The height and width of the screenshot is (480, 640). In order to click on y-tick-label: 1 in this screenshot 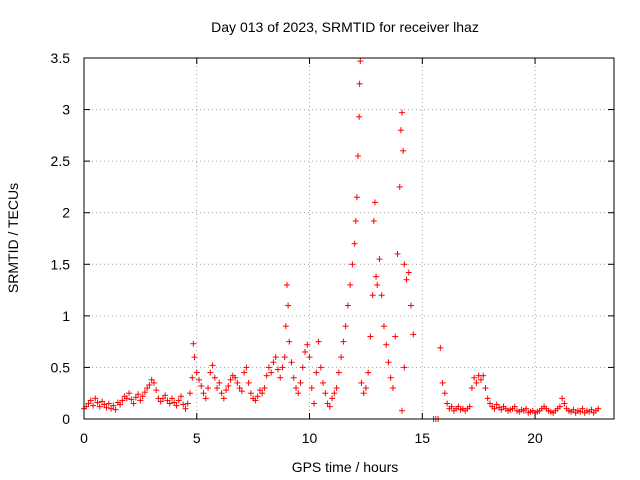, I will do `click(66, 316)`.